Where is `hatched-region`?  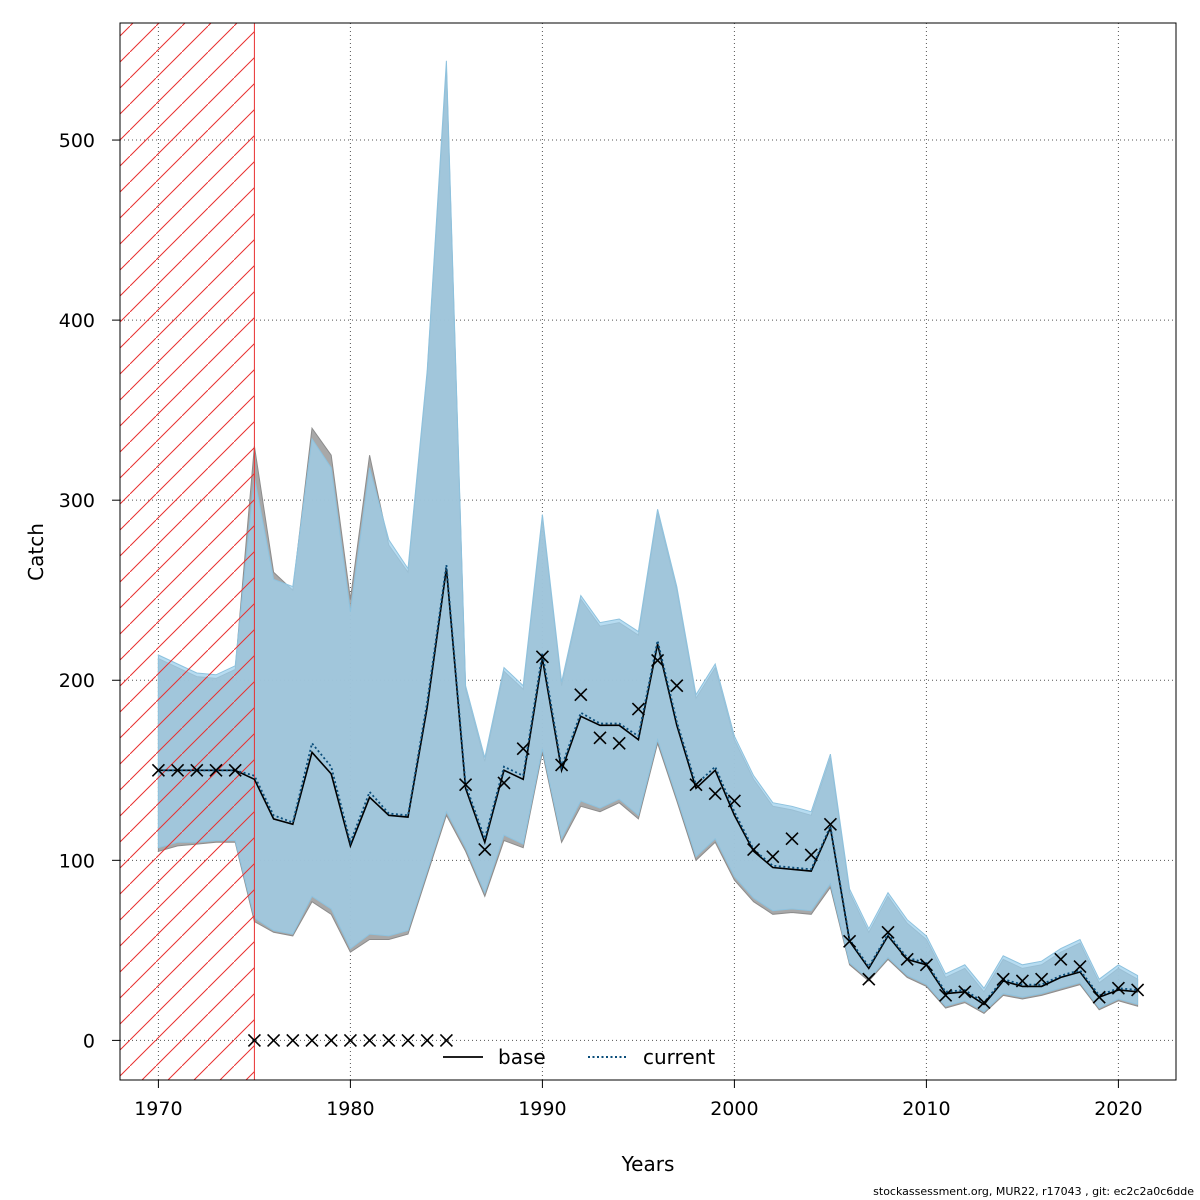
hatched-region is located at coordinates (187, 551).